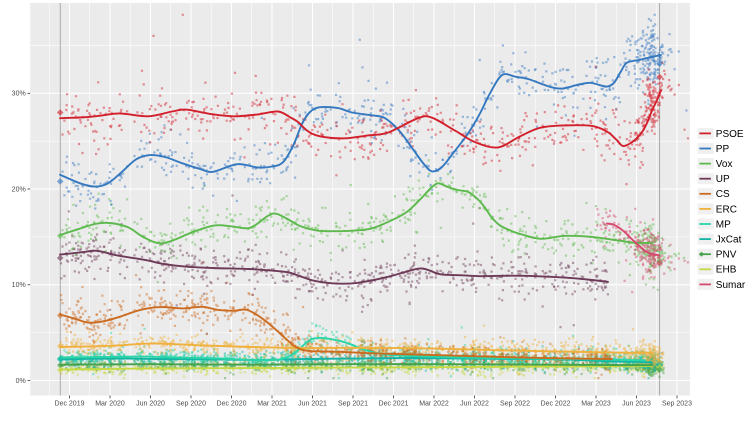 The image size is (750, 422). What do you see at coordinates (19, 94) in the screenshot?
I see `svg-text: 30%` at bounding box center [19, 94].